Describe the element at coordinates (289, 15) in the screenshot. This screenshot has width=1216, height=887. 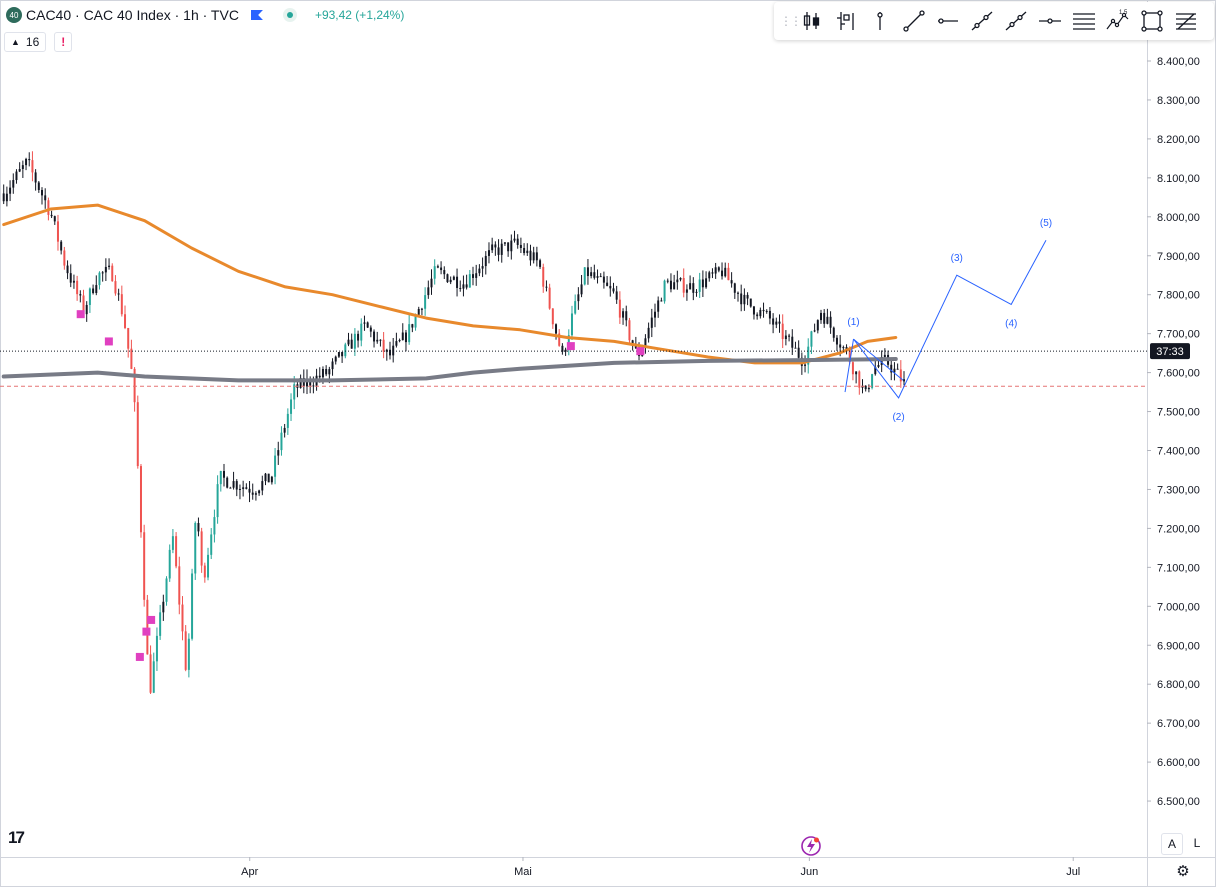
I see `market-status-icon` at that location.